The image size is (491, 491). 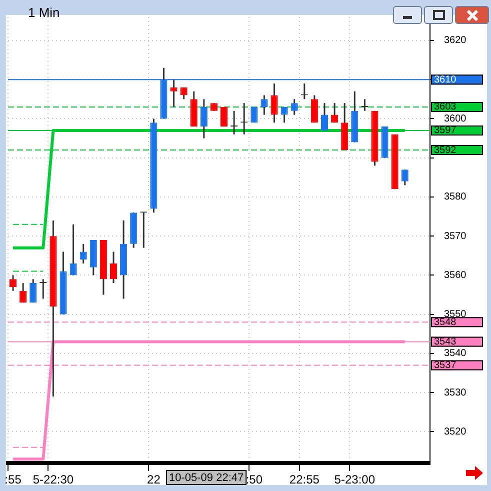 I want to click on x-tick-label: 22, so click(x=154, y=479).